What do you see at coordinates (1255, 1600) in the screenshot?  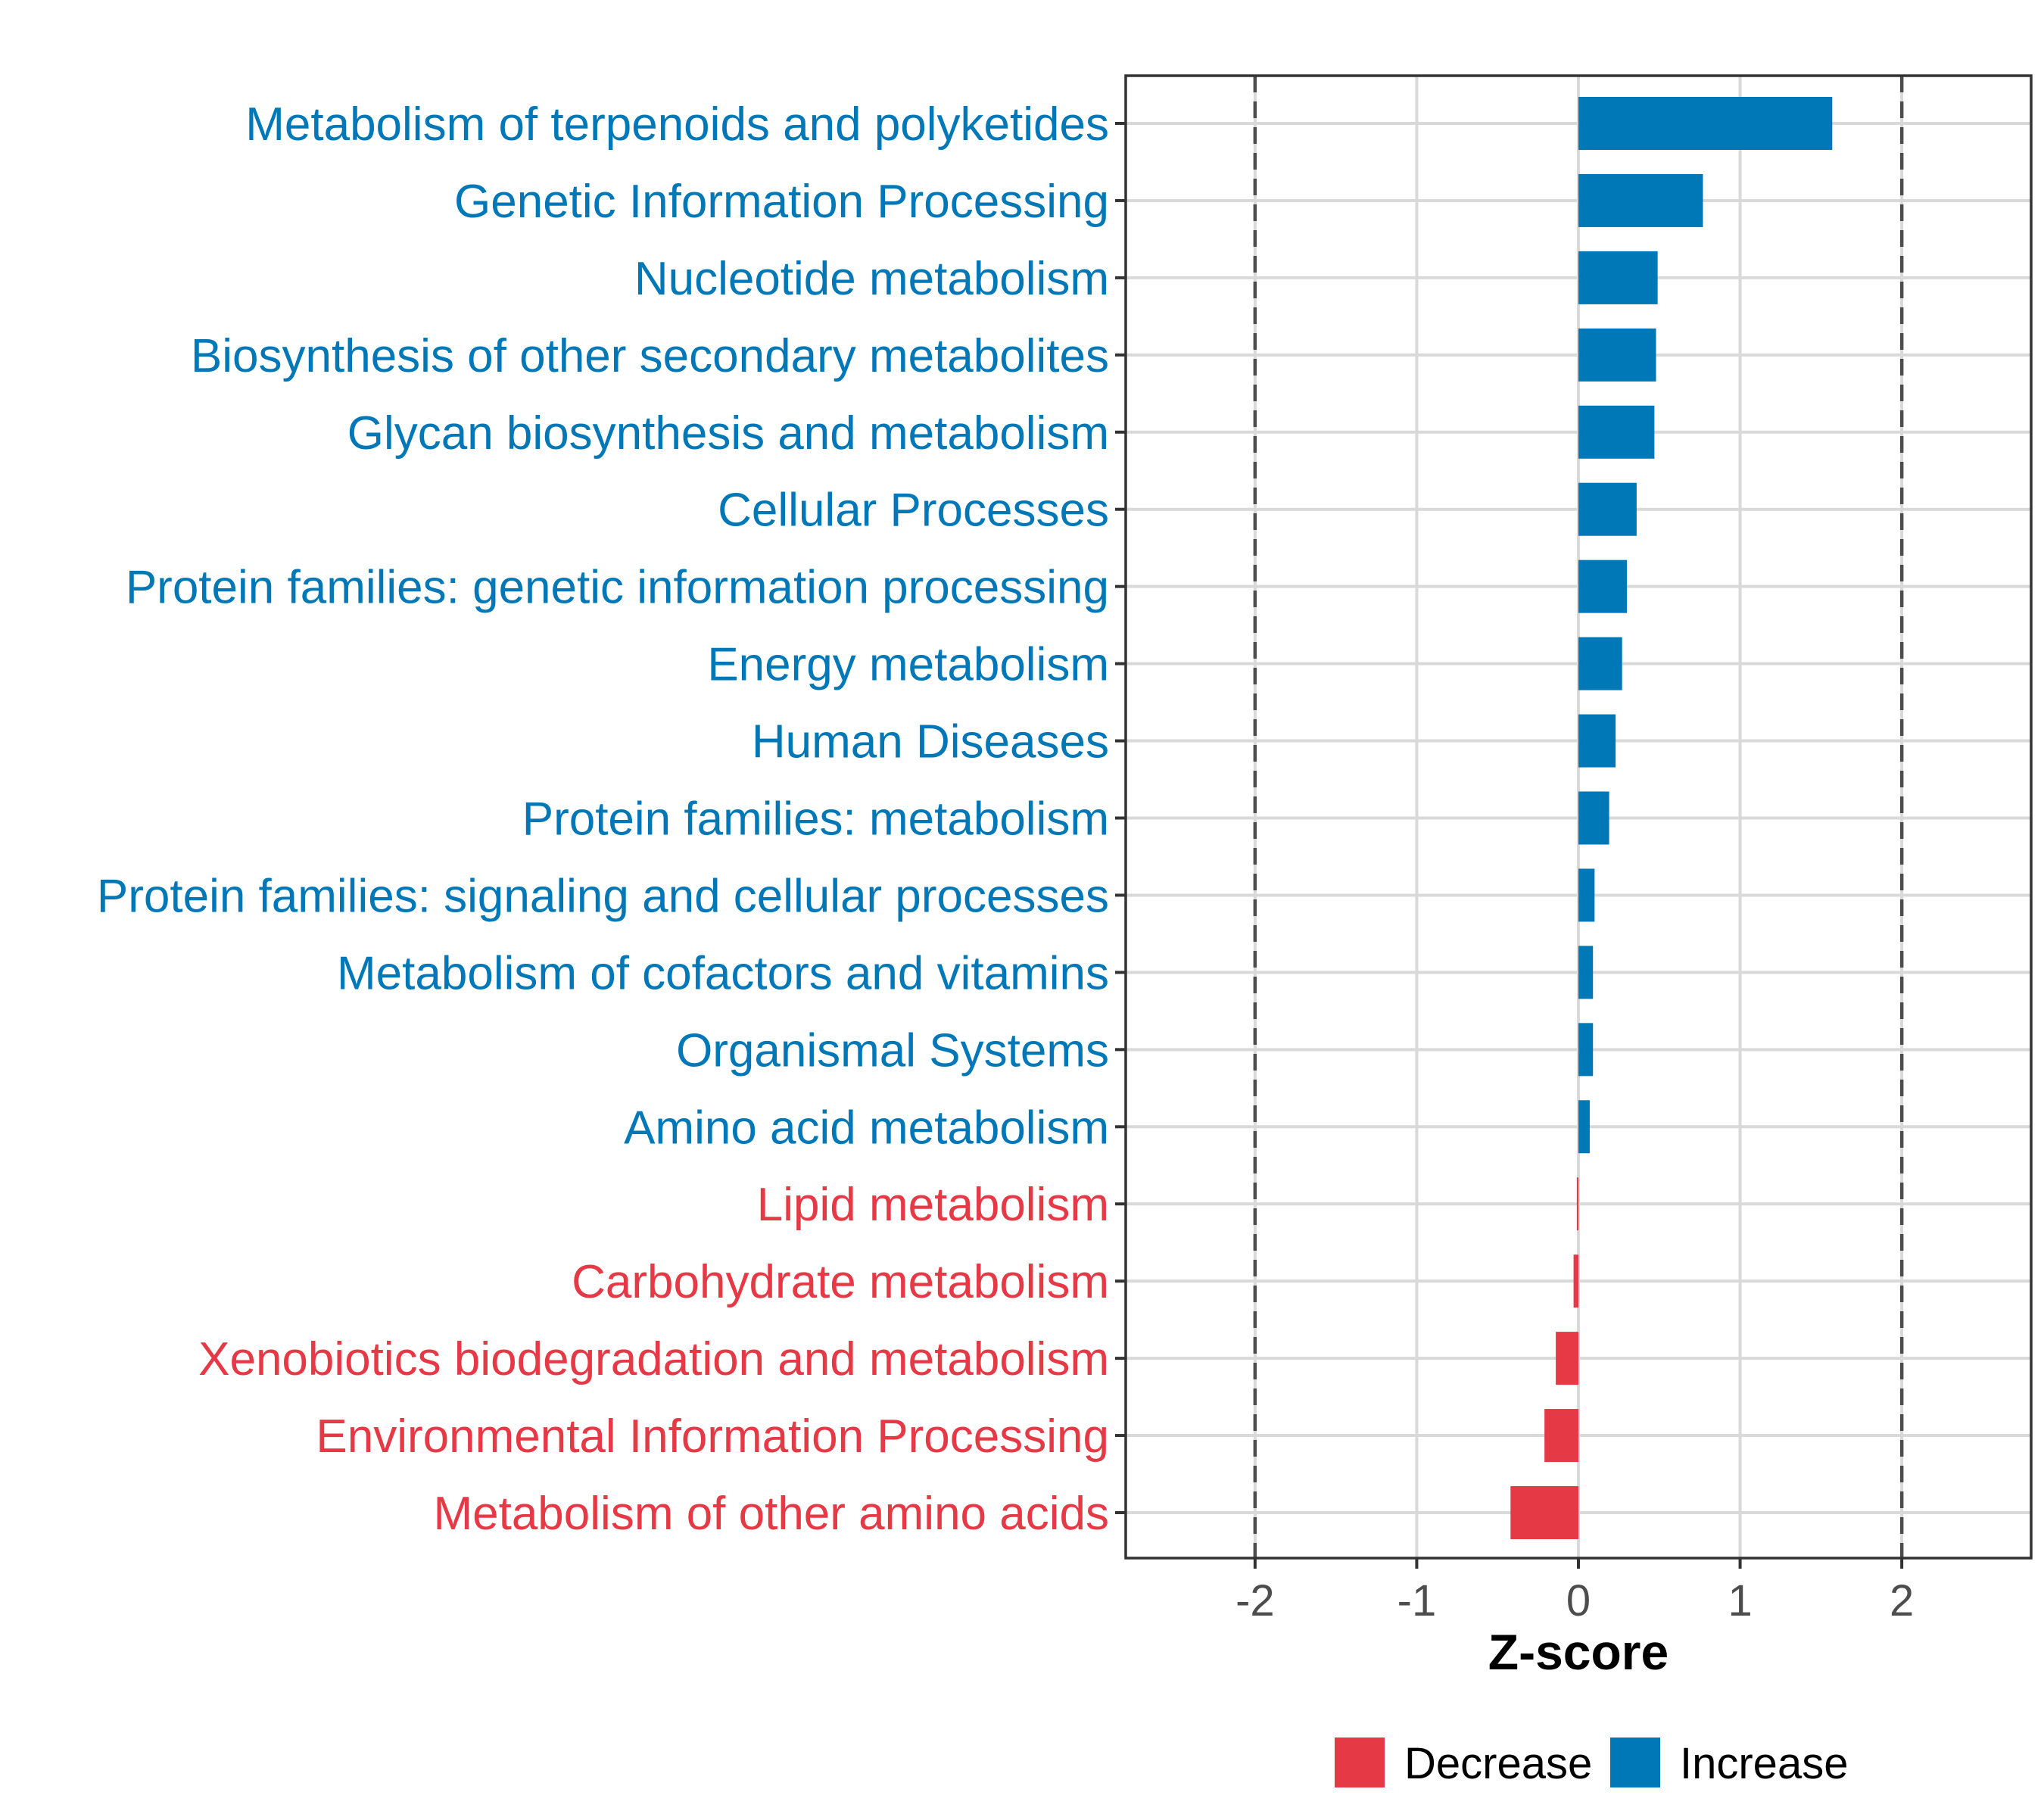 I see `x-tick-label: -2` at bounding box center [1255, 1600].